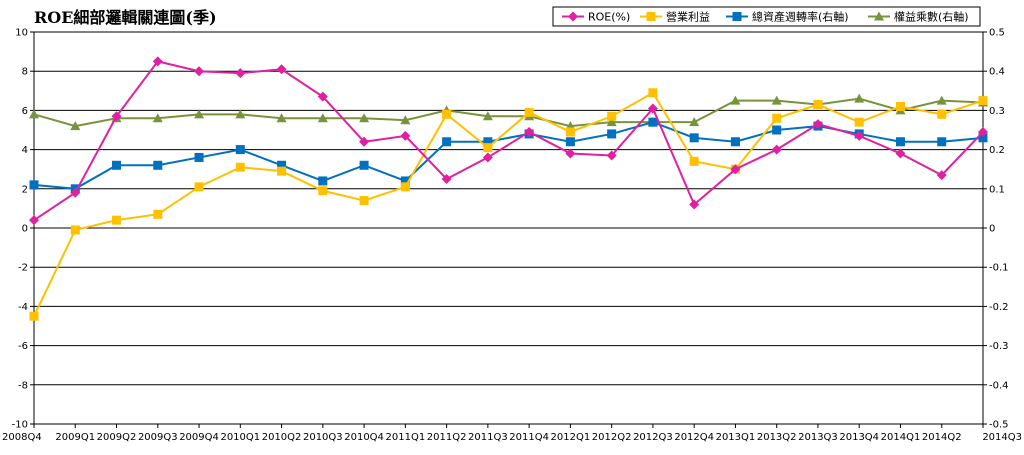  I want to click on legend-label: 營業利益, so click(688, 17).